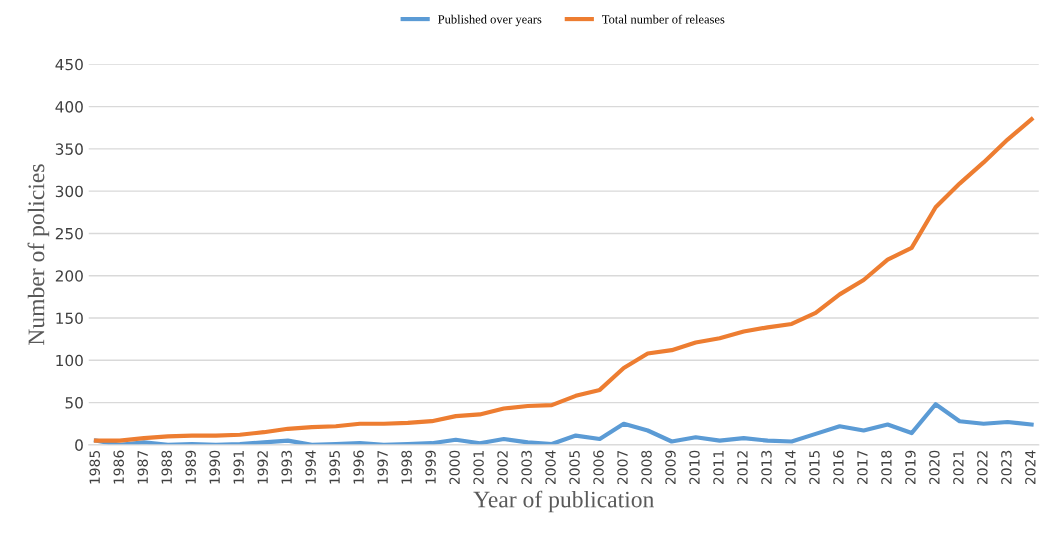  I want to click on line-series, so click(563, 423).